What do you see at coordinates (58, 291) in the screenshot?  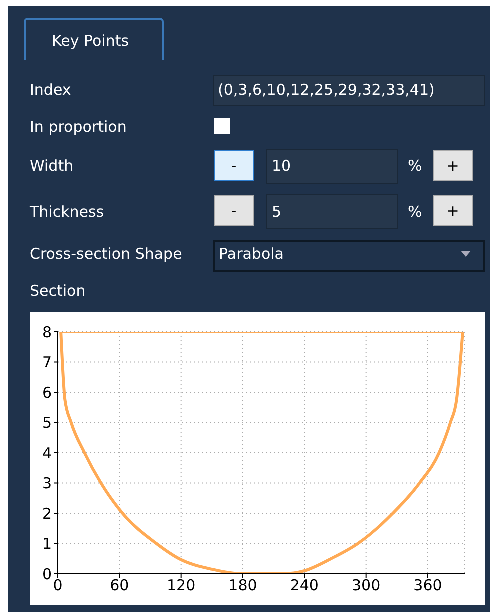 I see `chart-title: Section` at bounding box center [58, 291].